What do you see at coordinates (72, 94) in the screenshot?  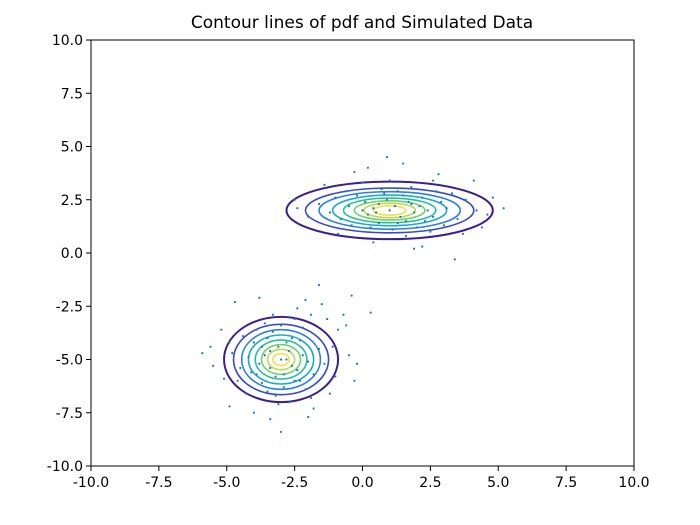 I see `y-tick-label: 7.5` at bounding box center [72, 94].